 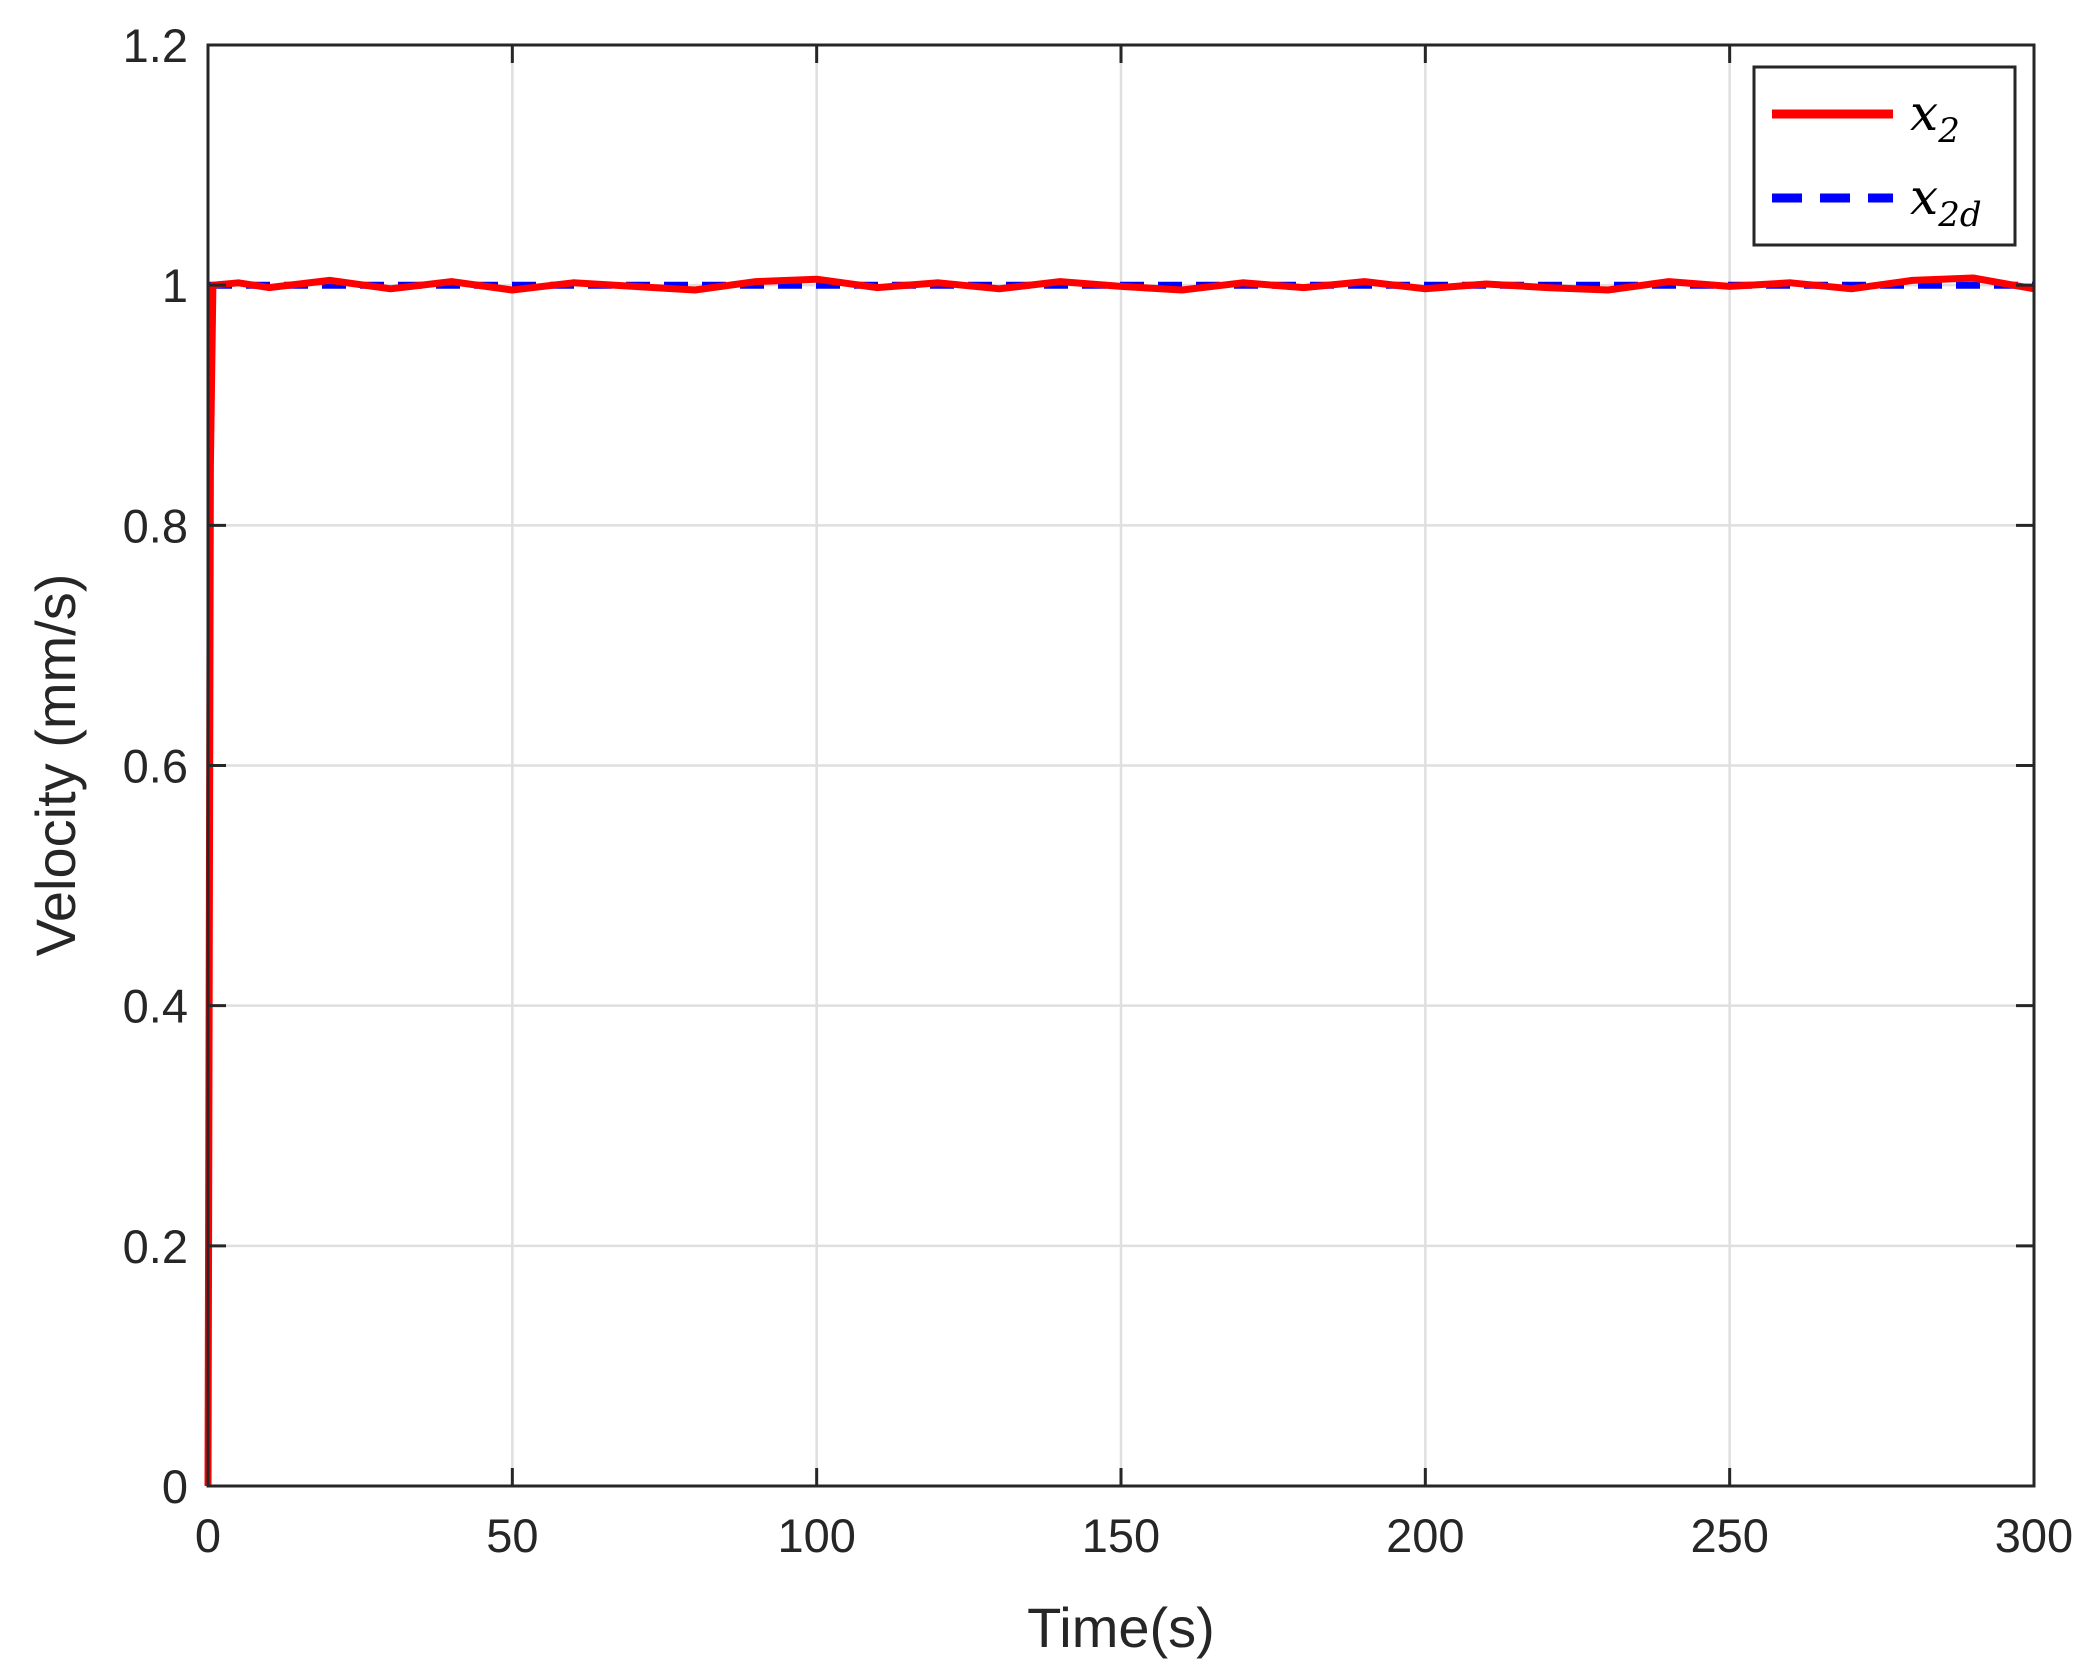 What do you see at coordinates (55, 765) in the screenshot?
I see `y-axis-title: Velocity (mm/s)` at bounding box center [55, 765].